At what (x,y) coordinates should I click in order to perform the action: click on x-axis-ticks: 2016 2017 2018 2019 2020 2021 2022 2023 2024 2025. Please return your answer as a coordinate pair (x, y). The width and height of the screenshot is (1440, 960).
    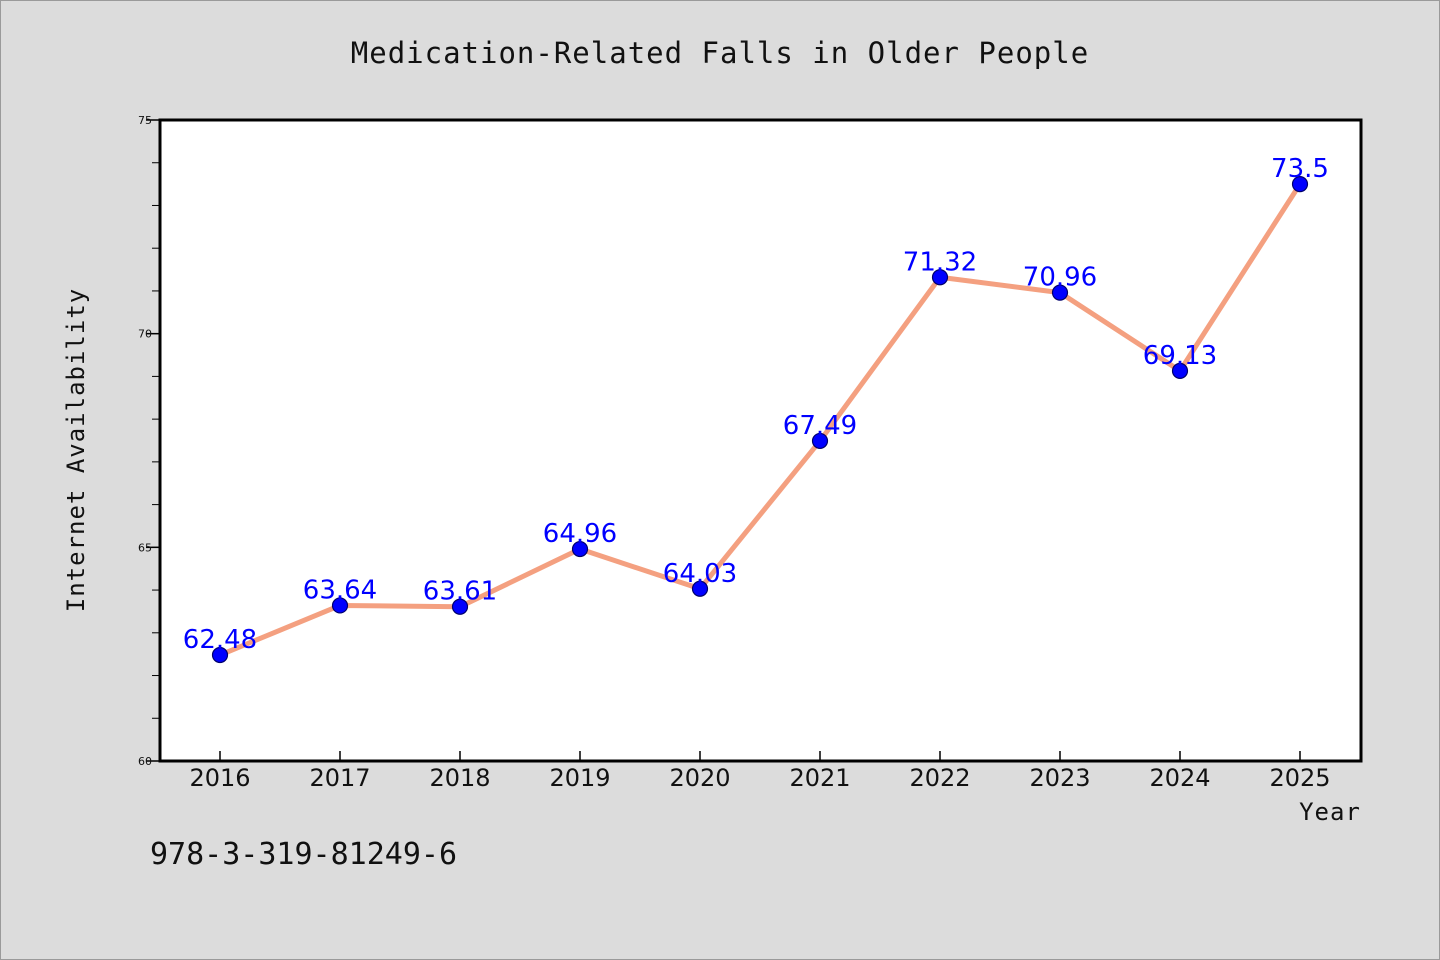
    Looking at the image, I should click on (760, 771).